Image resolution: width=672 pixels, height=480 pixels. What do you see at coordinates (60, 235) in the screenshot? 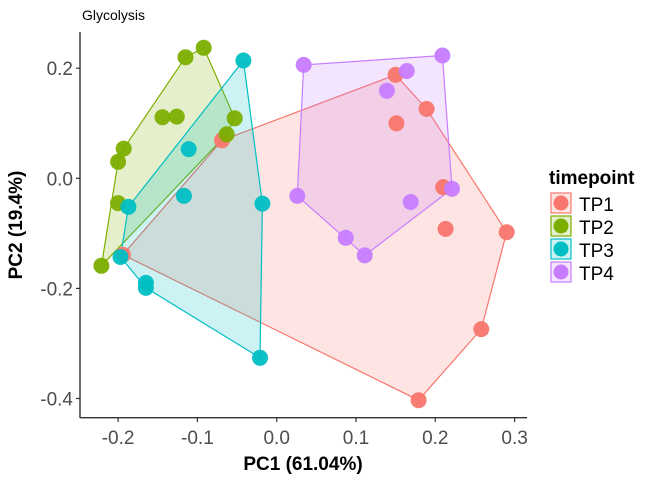
I see `y-axis-ticks: 0.2 0.0 -0.2 -0.4` at bounding box center [60, 235].